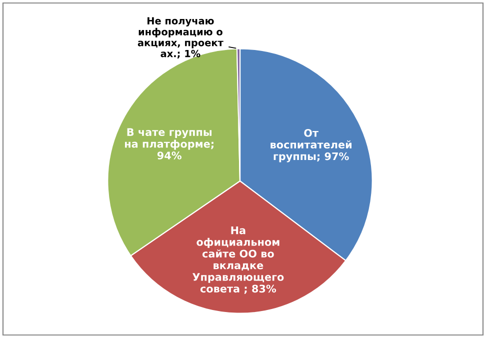  Describe the element at coordinates (238, 260) in the screenshot. I see `slice-label: На официальном сайте ОО во вкладке Управляющего совета ; 83%` at that location.